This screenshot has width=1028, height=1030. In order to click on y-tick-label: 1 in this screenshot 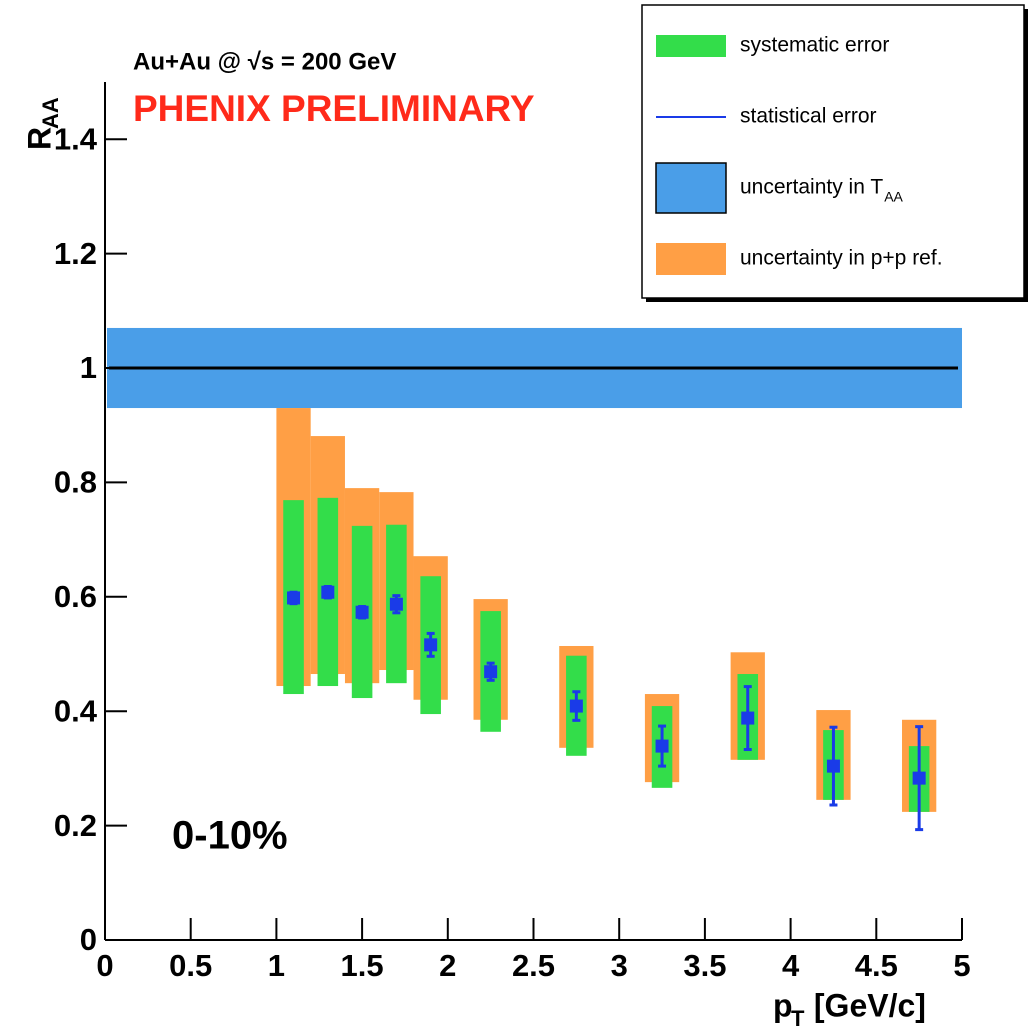, I will do `click(88, 367)`.